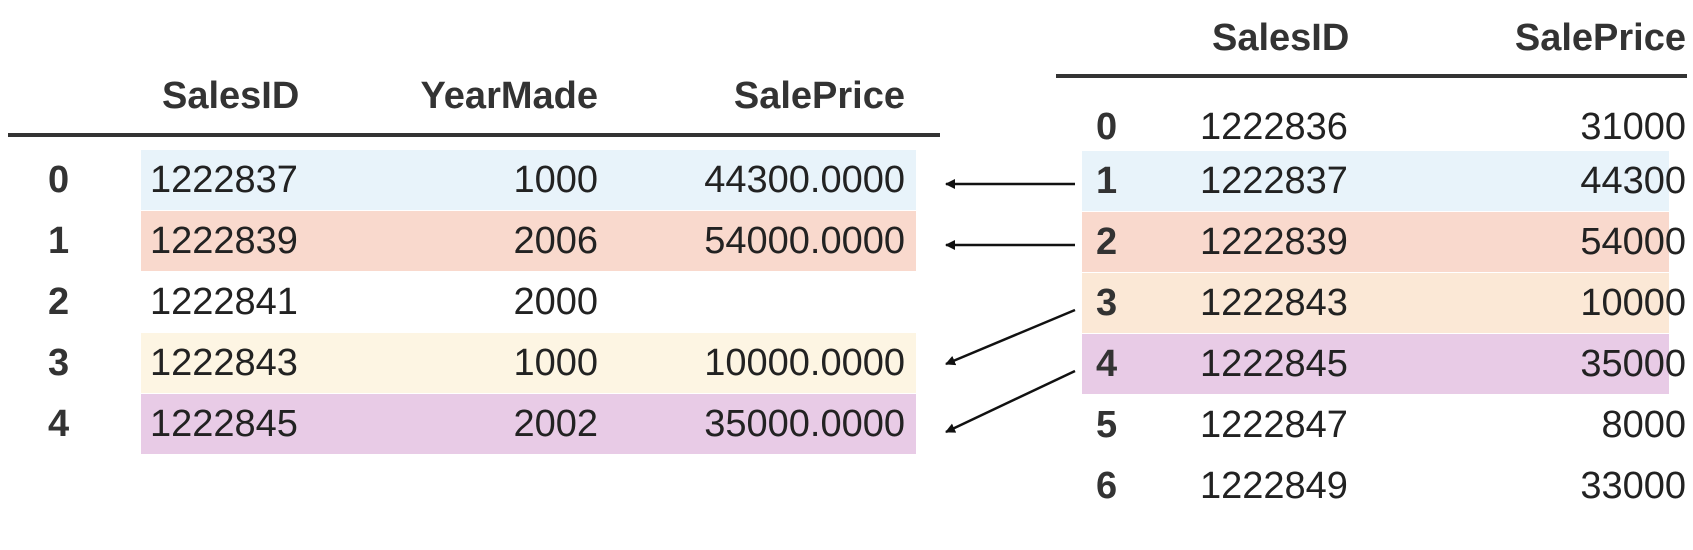  I want to click on left-row-0: 0 1222837 1000 44300.0000, so click(480, 180).